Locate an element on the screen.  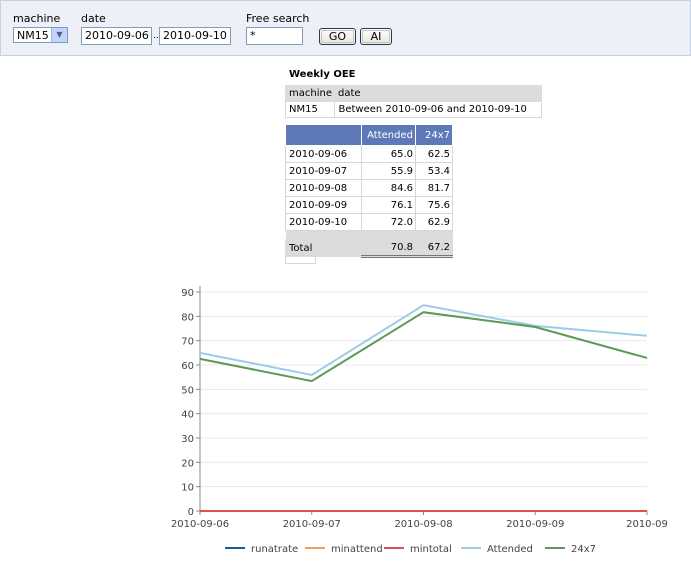
table-row: 2010-09-09 76.1 75.6 is located at coordinates (369, 205).